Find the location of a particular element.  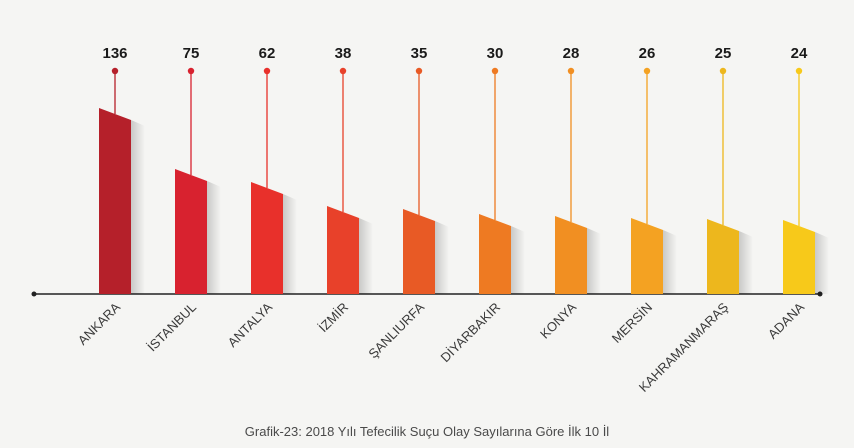

data-label: 24 is located at coordinates (799, 53).